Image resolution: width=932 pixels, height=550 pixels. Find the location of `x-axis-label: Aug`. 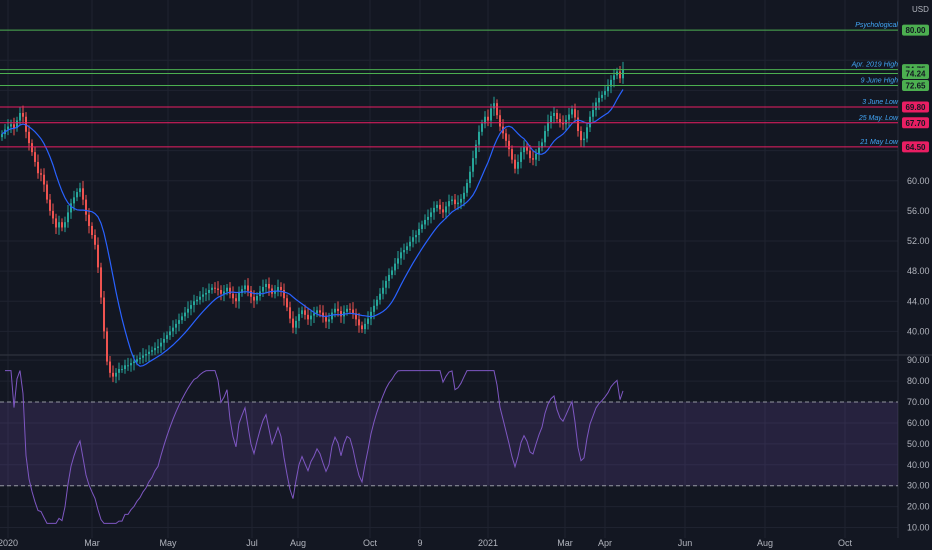

x-axis-label: Aug is located at coordinates (298, 543).